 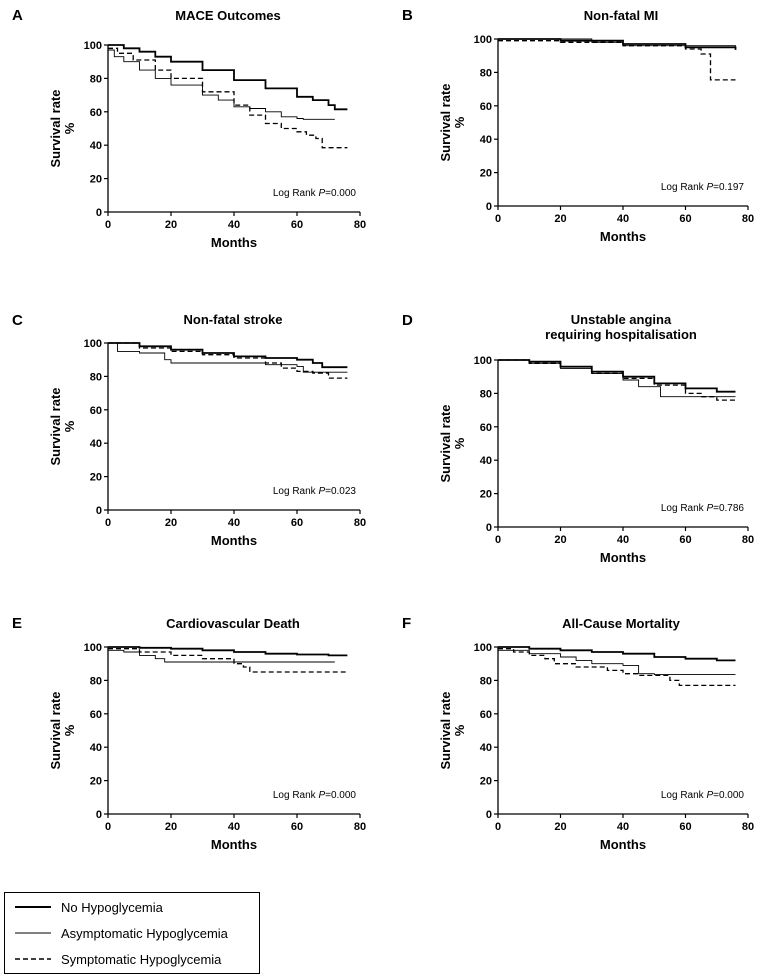 I want to click on panel-letter: F, so click(x=406, y=623).